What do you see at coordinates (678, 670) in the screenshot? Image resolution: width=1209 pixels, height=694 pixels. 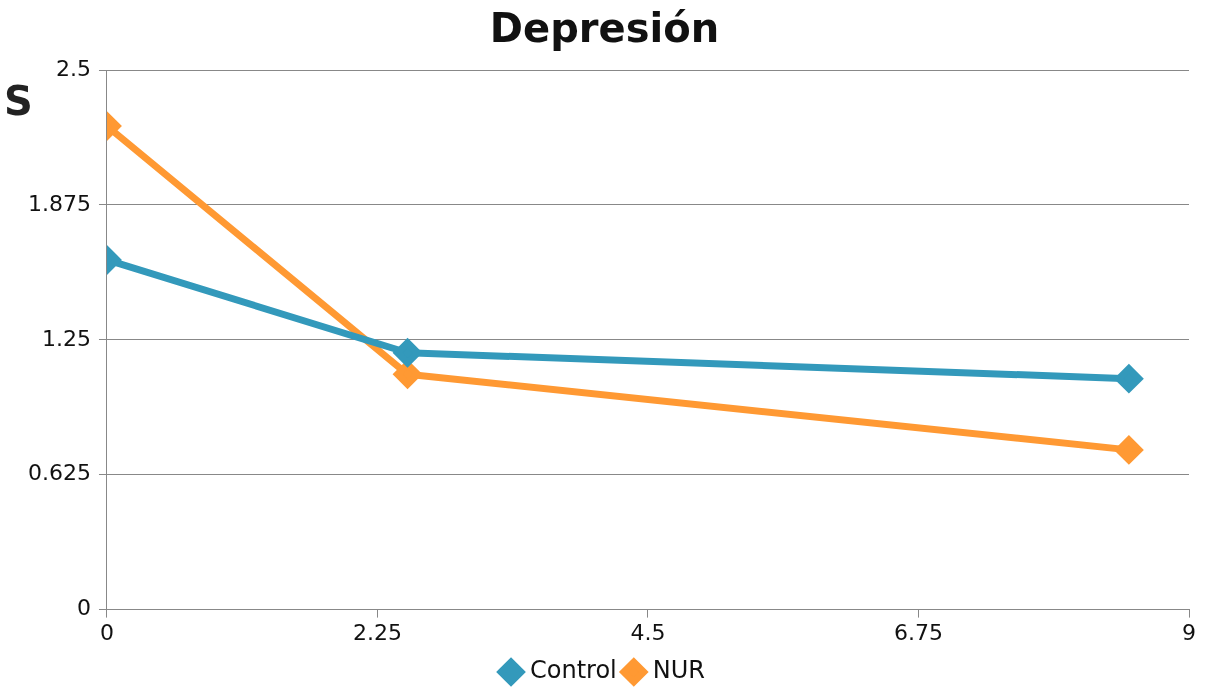 I see `legend-label: NUR` at bounding box center [678, 670].